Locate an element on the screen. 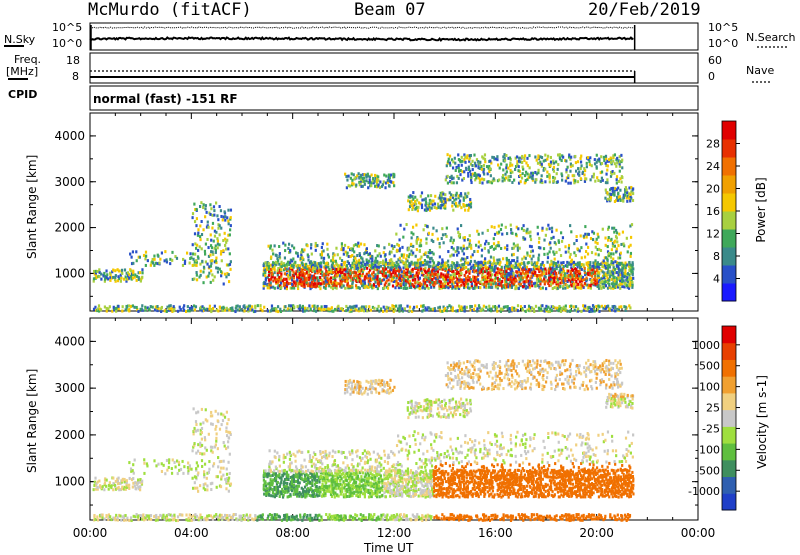  panel-frame is located at coordinates (394, 68).